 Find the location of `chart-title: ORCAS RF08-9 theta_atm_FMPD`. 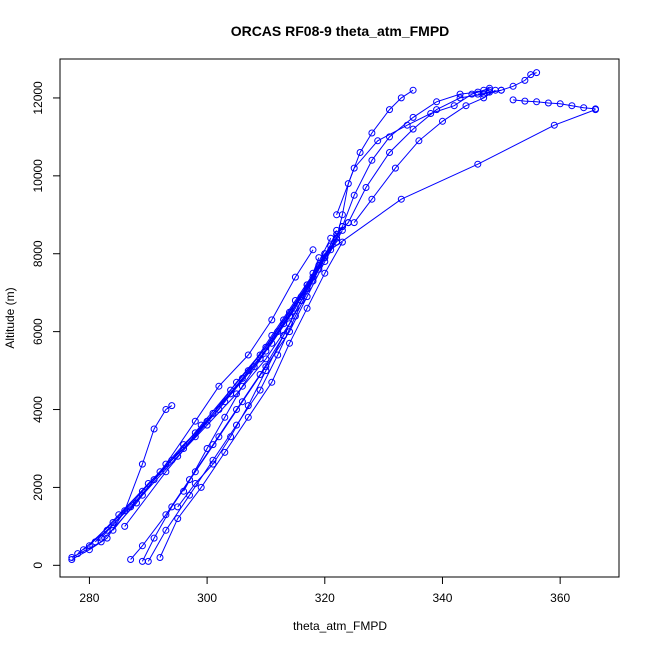

chart-title: ORCAS RF08-9 theta_atm_FMPD is located at coordinates (340, 31).